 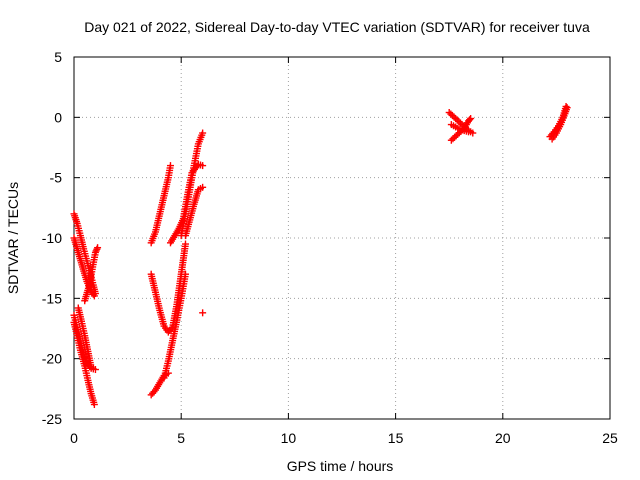 I want to click on y-tick-label: -20, so click(x=52, y=359).